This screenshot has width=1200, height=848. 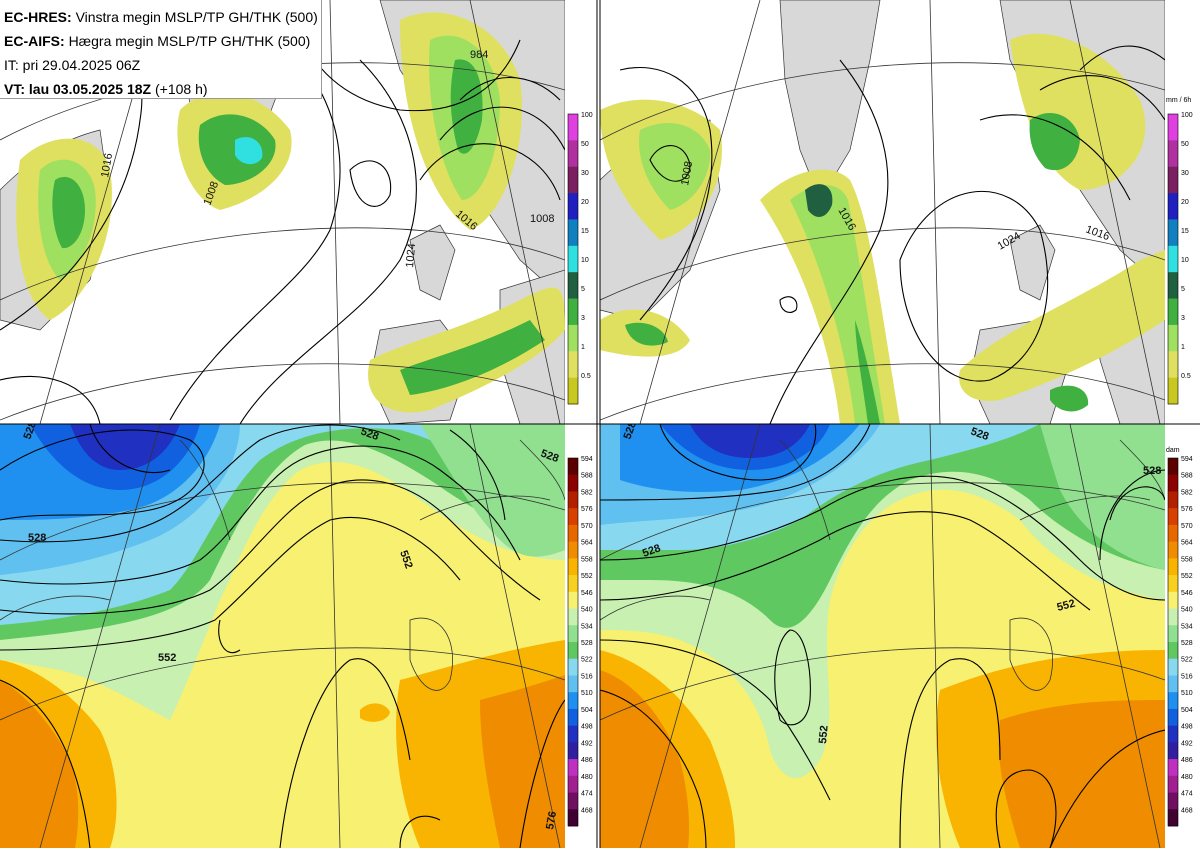 What do you see at coordinates (1187, 509) in the screenshot?
I see `legend-tick-label: 576` at bounding box center [1187, 509].